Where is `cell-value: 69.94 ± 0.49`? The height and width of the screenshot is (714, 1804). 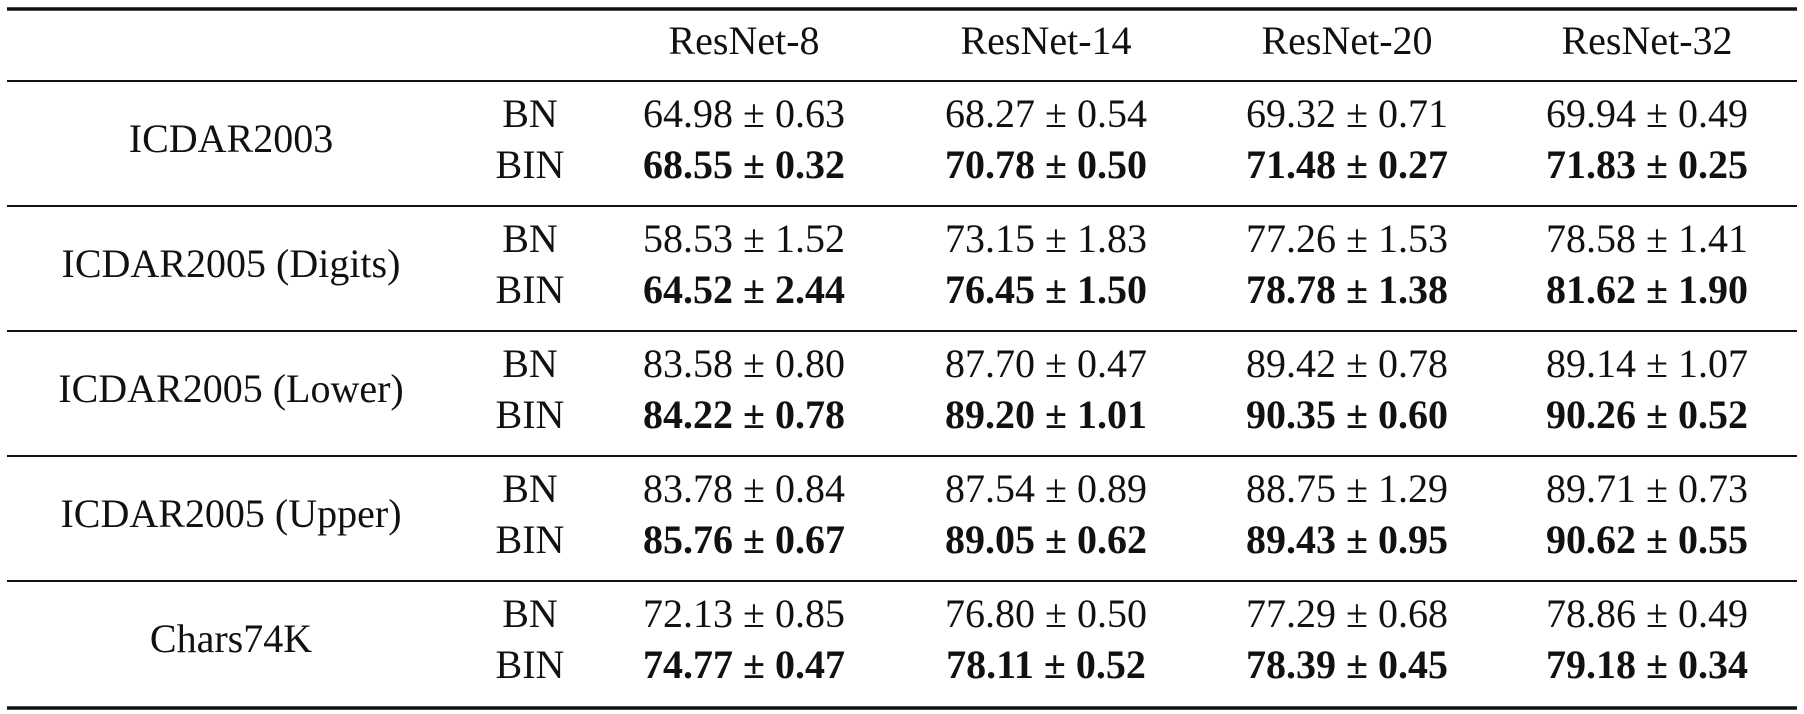
cell-value: 69.94 ± 0.49 is located at coordinates (1647, 113).